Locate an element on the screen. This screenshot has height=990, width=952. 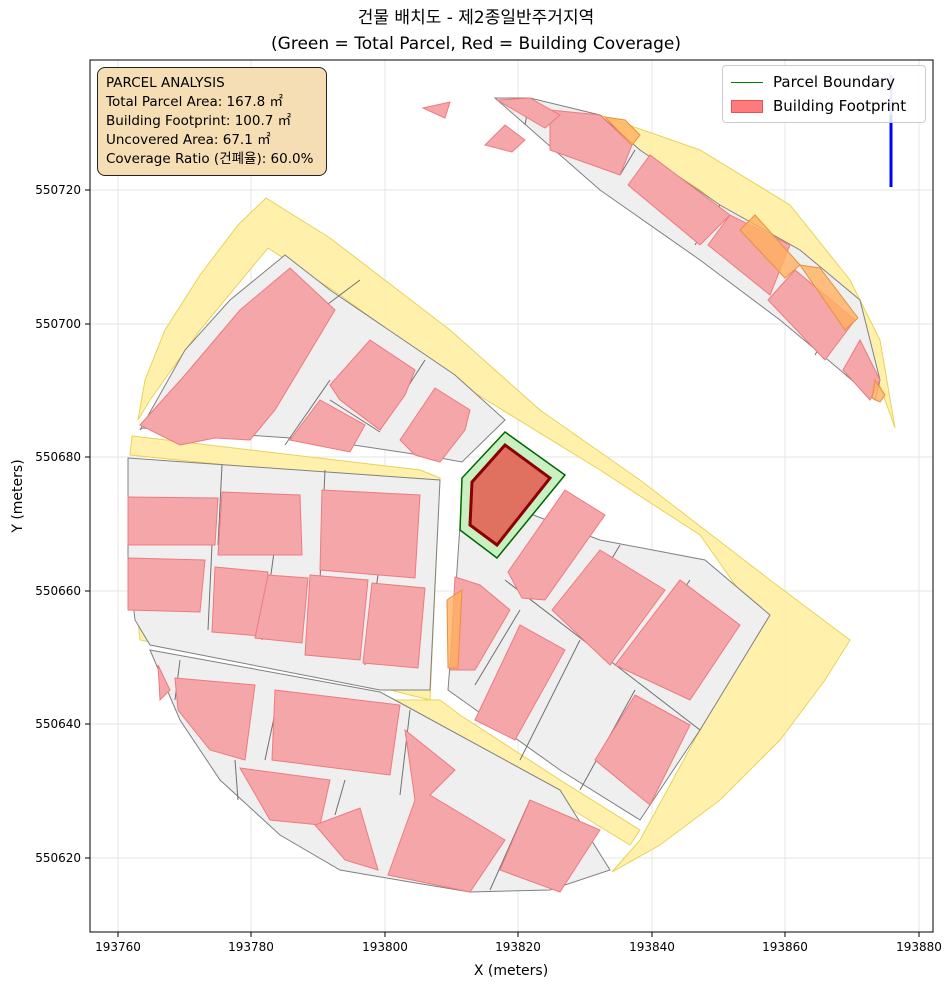
x-tick-label: 193820 is located at coordinates (518, 947).